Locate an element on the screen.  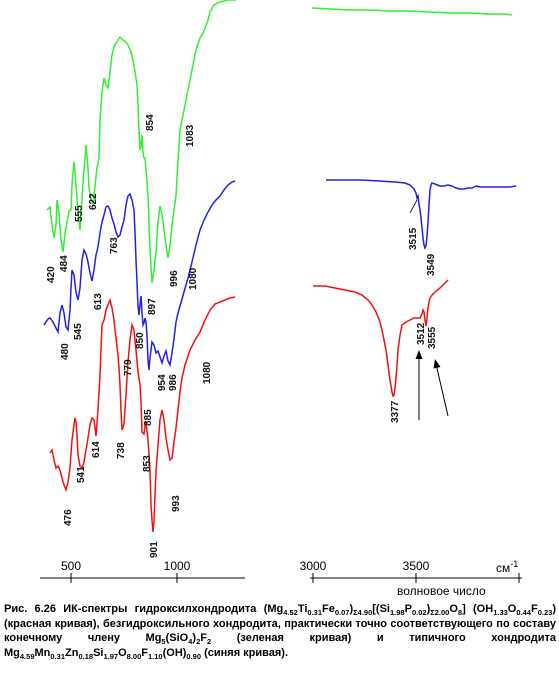
red-spectrum-high is located at coordinates (381, 338).